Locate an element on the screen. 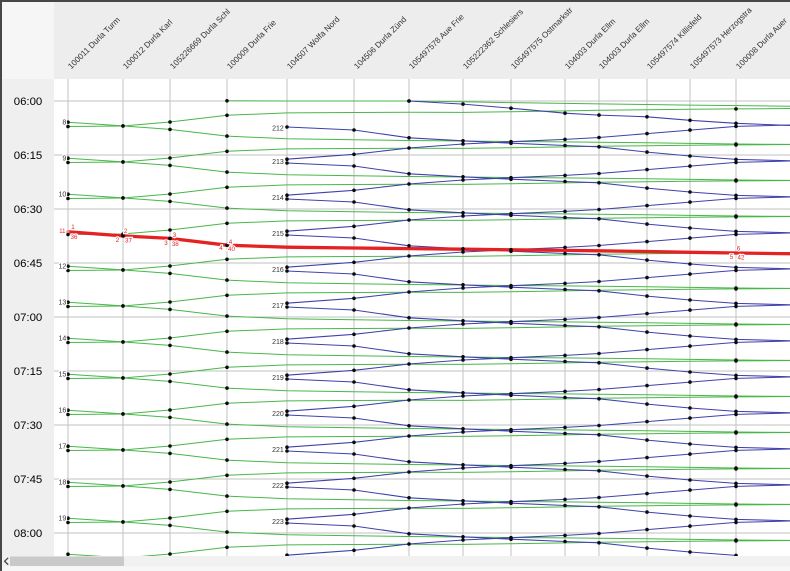  svg-text: 06:45 is located at coordinates (28, 264).